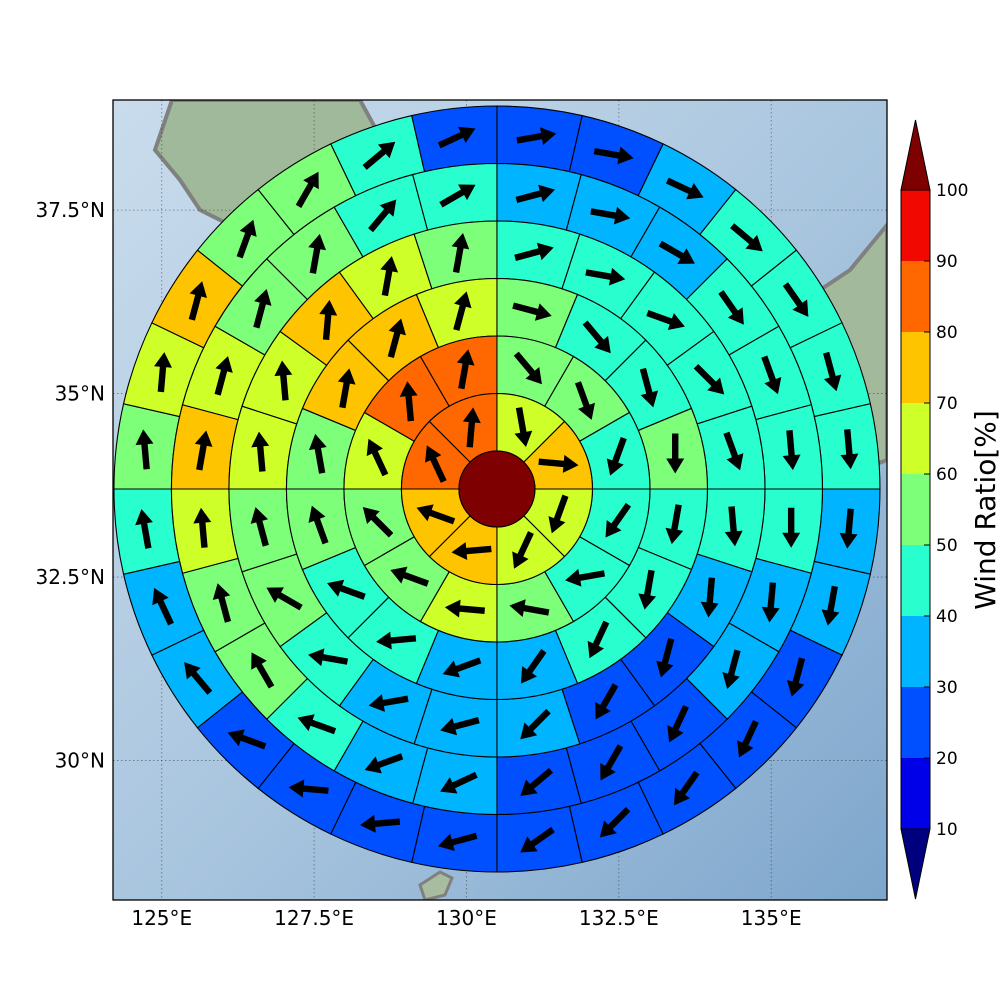 The width and height of the screenshot is (1000, 1000). I want to click on colorbar-frame, so click(915, 509).